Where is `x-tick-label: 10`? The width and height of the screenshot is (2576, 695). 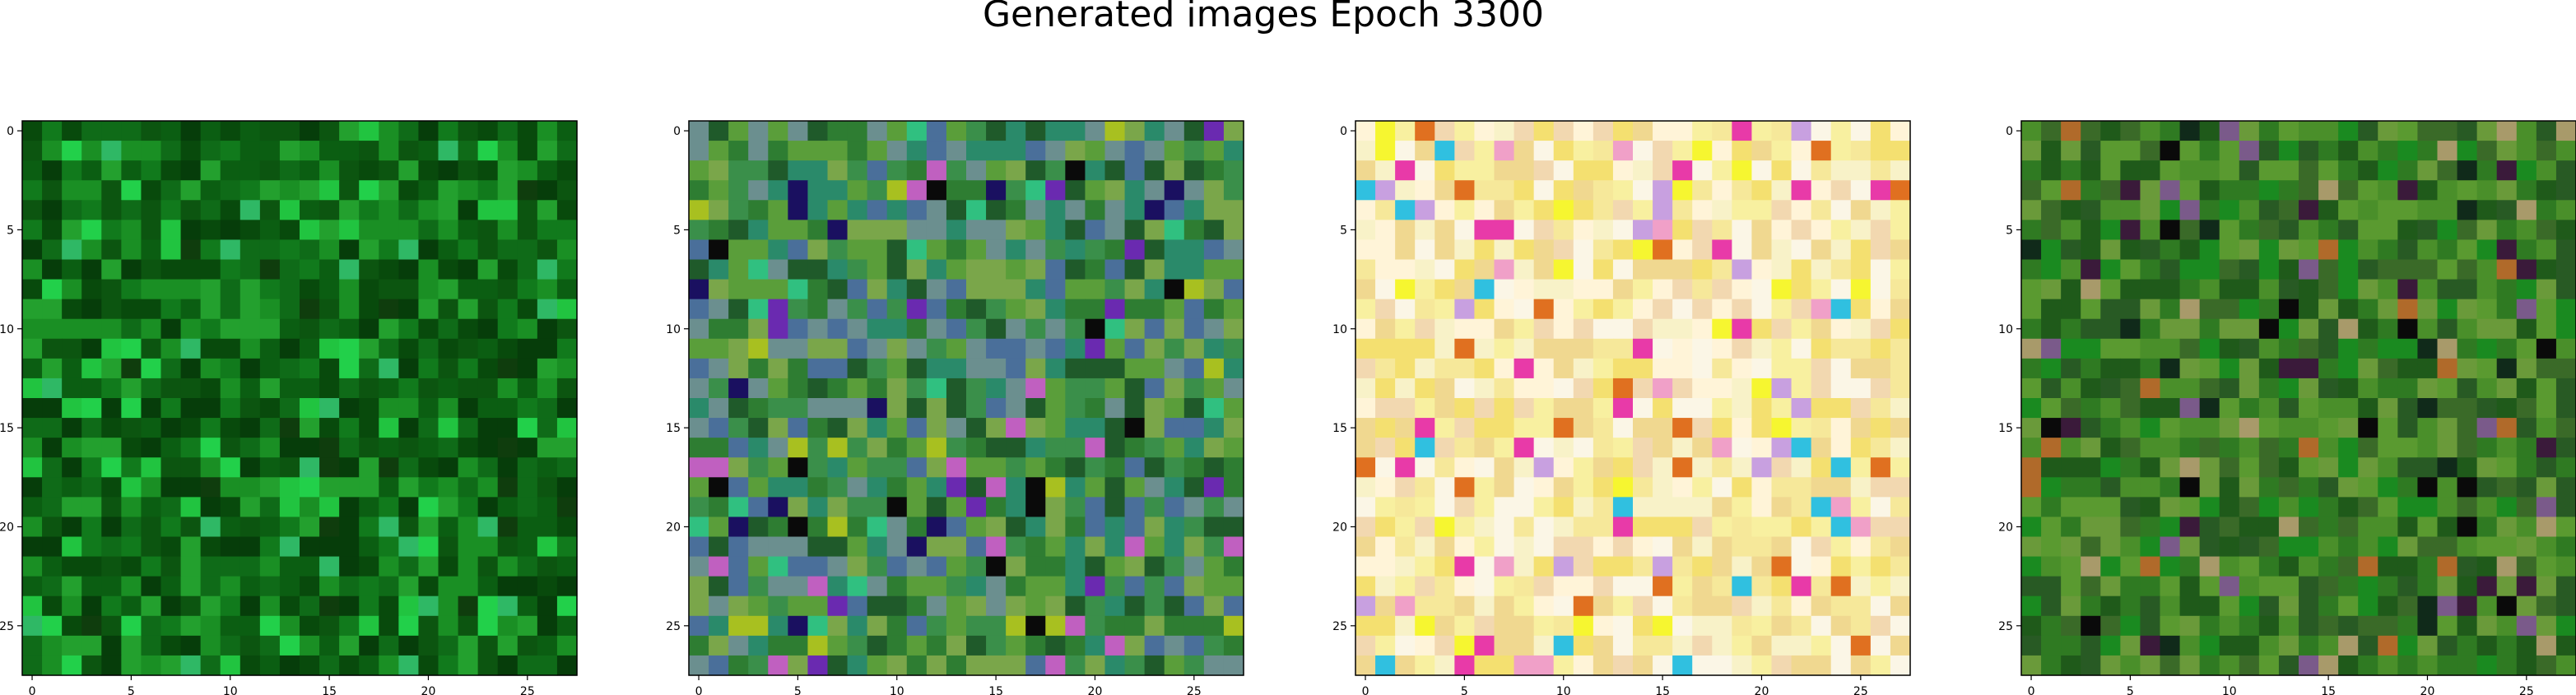 x-tick-label: 10 is located at coordinates (230, 690).